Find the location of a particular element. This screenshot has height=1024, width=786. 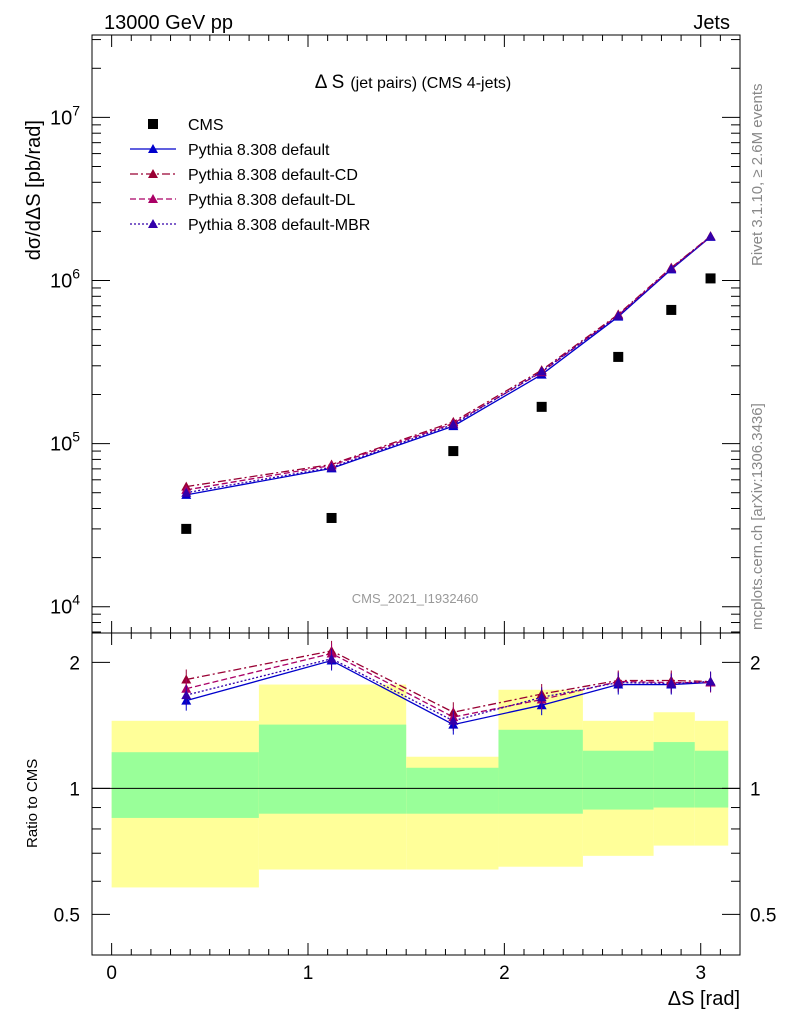

legend-label: Pythia 8.308 default is located at coordinates (259, 150).